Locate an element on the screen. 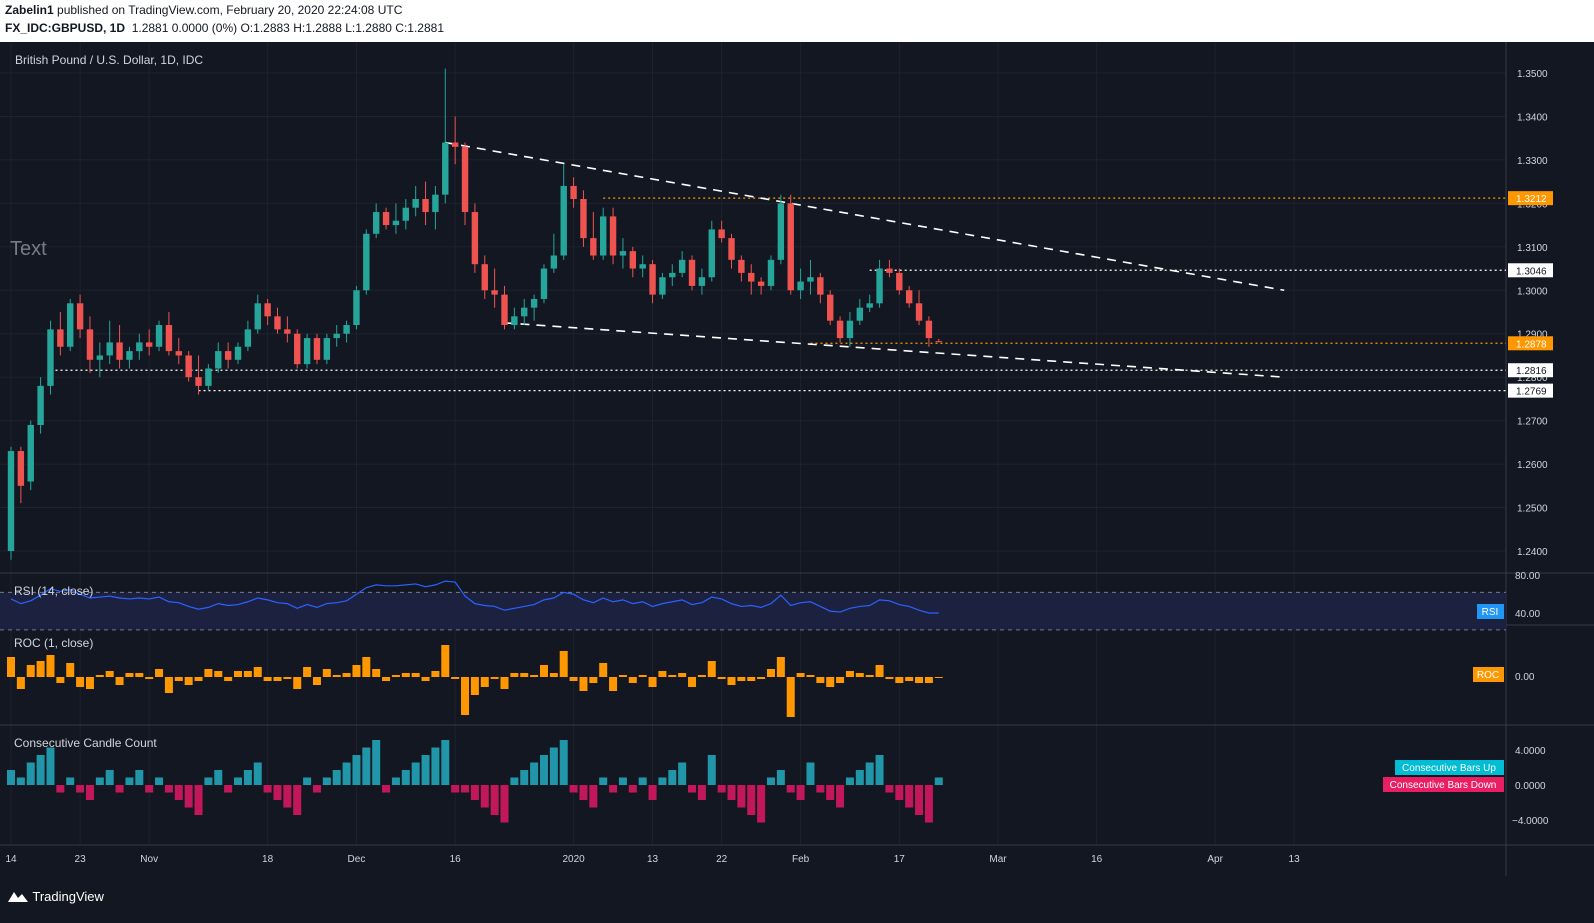 The width and height of the screenshot is (1594, 923). time-tick-label: 22 is located at coordinates (722, 859).